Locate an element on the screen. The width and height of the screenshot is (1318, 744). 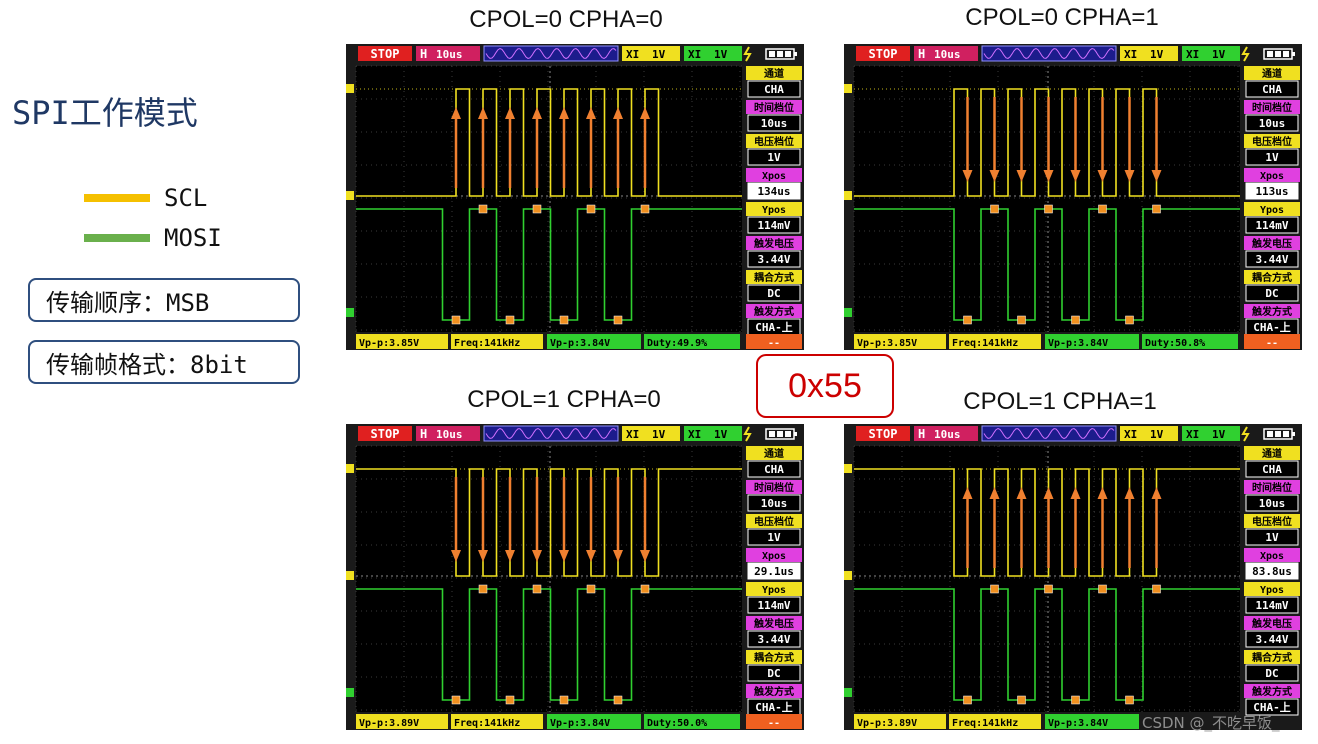
ch1-badge is located at coordinates (1149, 53).